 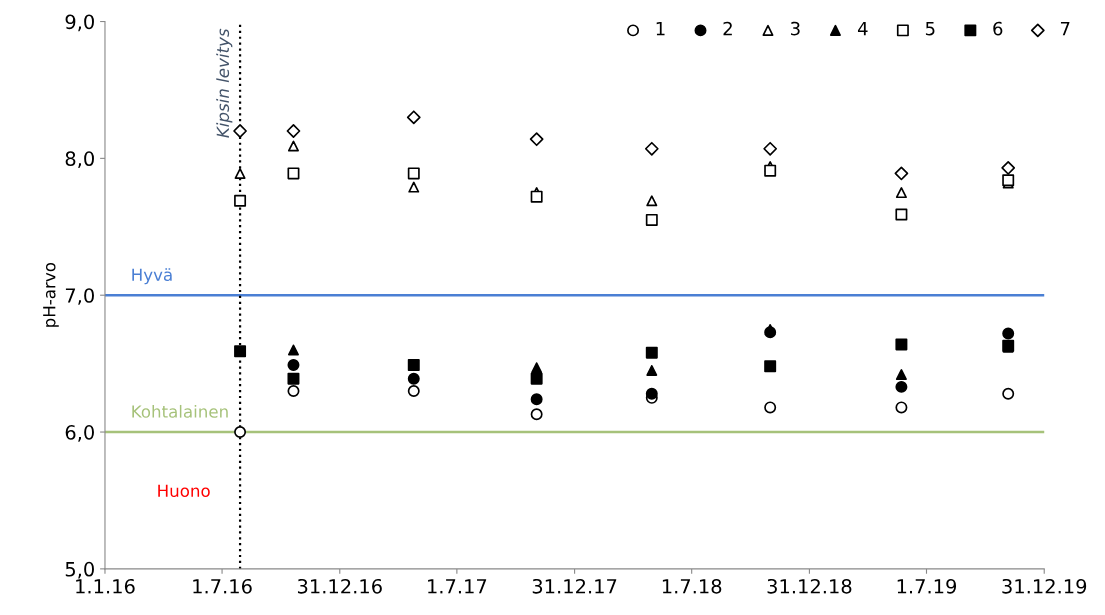 I want to click on x-tick-label: 31.12.17, so click(x=574, y=586).